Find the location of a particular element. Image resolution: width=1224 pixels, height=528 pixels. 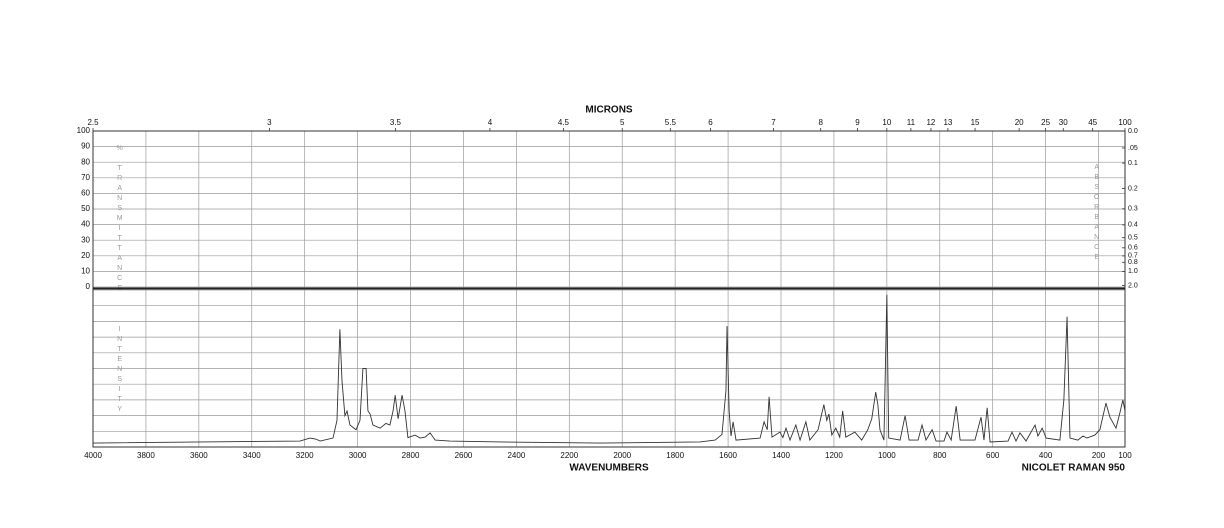

x-tick-label: 800 is located at coordinates (940, 455).